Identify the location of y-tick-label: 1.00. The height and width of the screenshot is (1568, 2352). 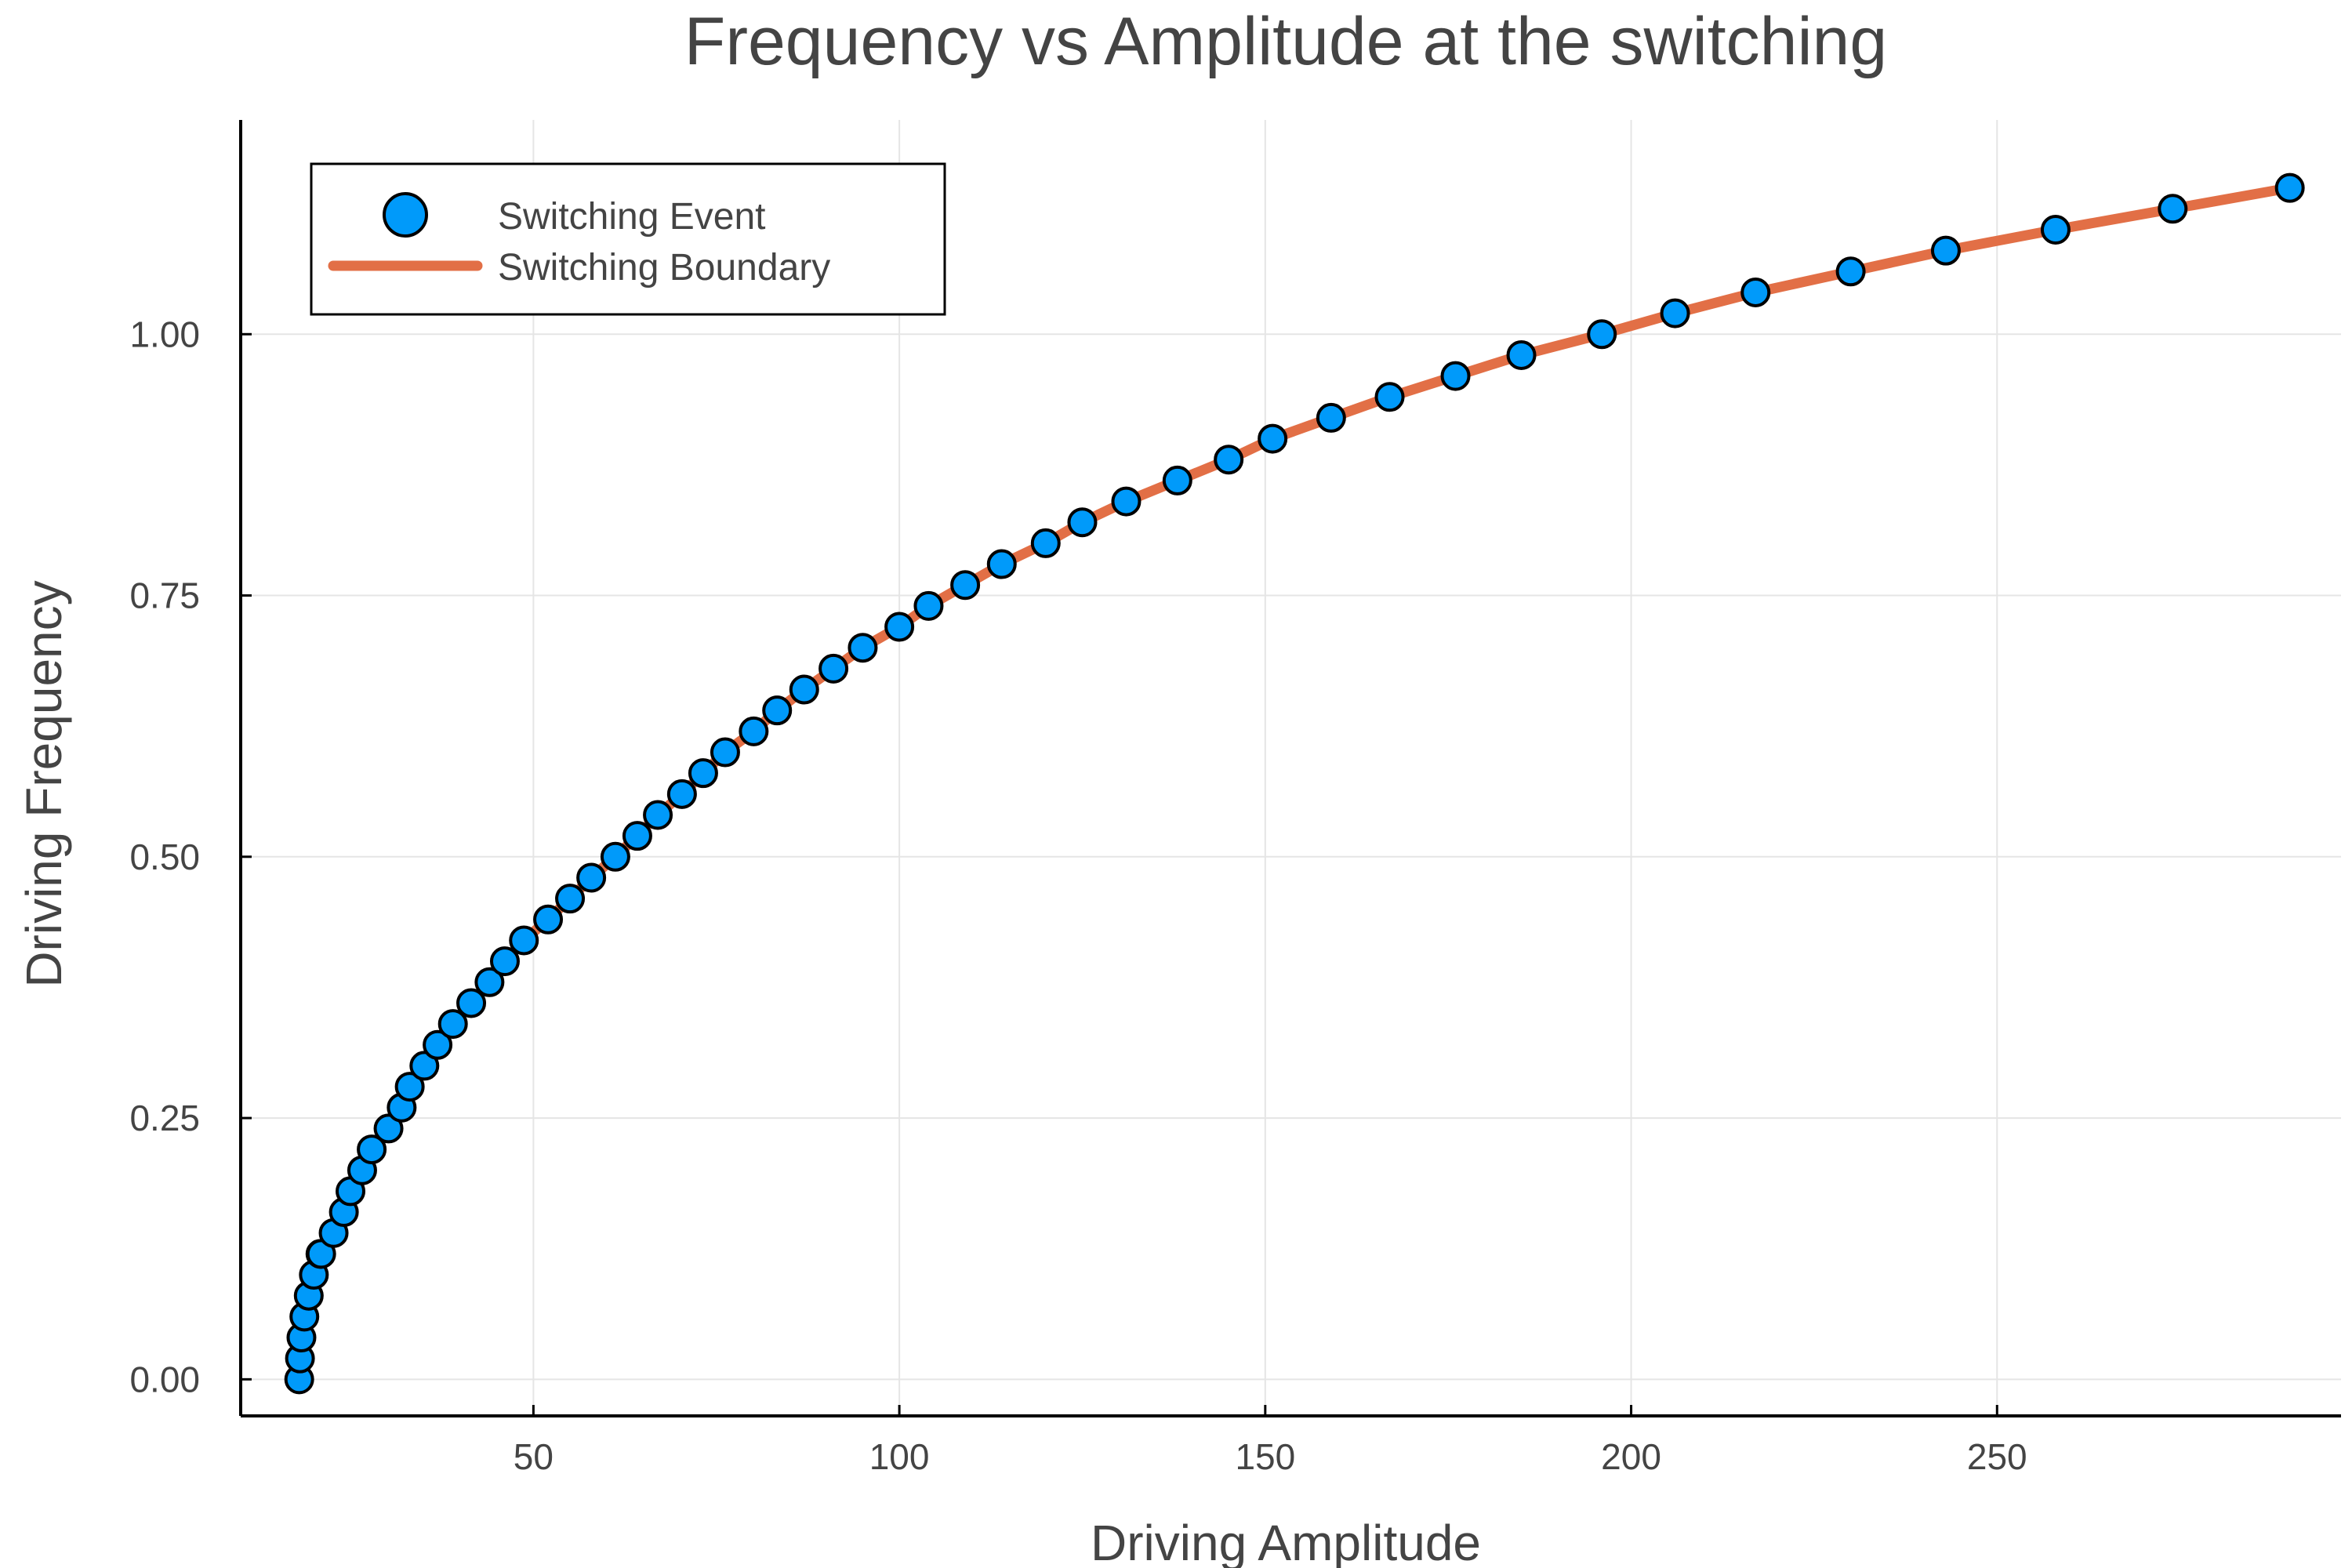
(164, 334).